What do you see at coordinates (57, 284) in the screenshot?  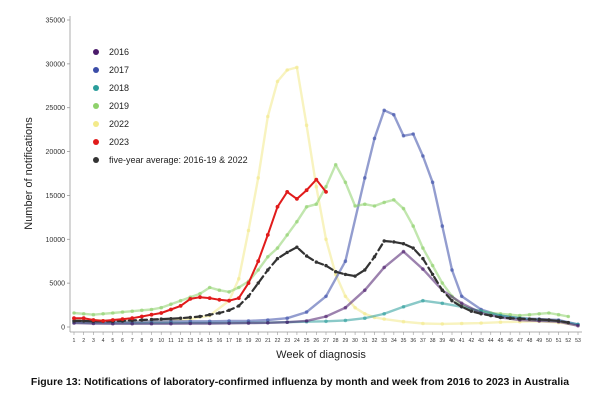 I see `y-tick-label: 5000` at bounding box center [57, 284].